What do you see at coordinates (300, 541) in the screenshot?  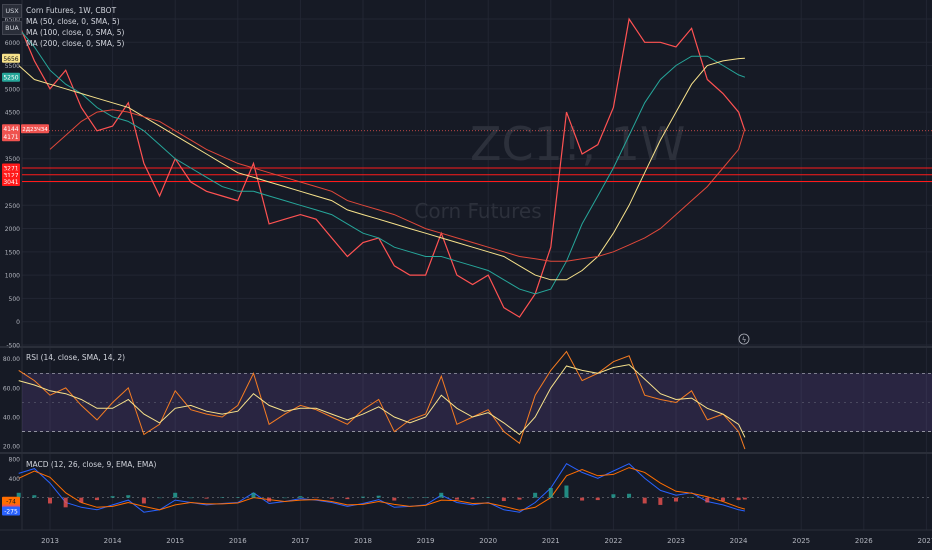 I see `time-axis-label: 2017` at bounding box center [300, 541].